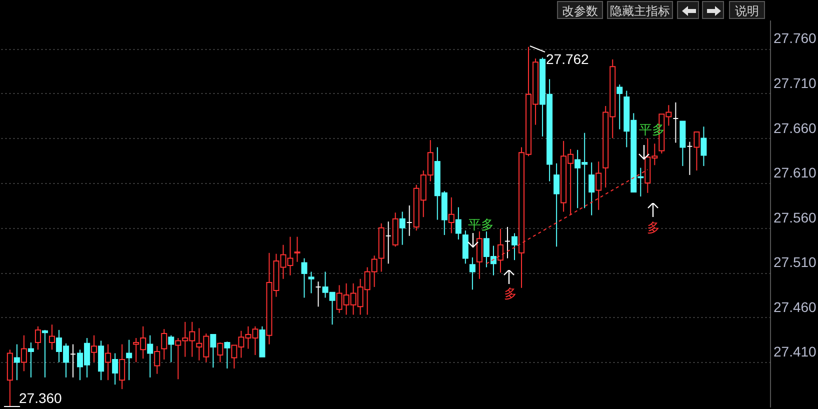  Describe the element at coordinates (567, 59) in the screenshot. I see `annotation: 27.762` at that location.